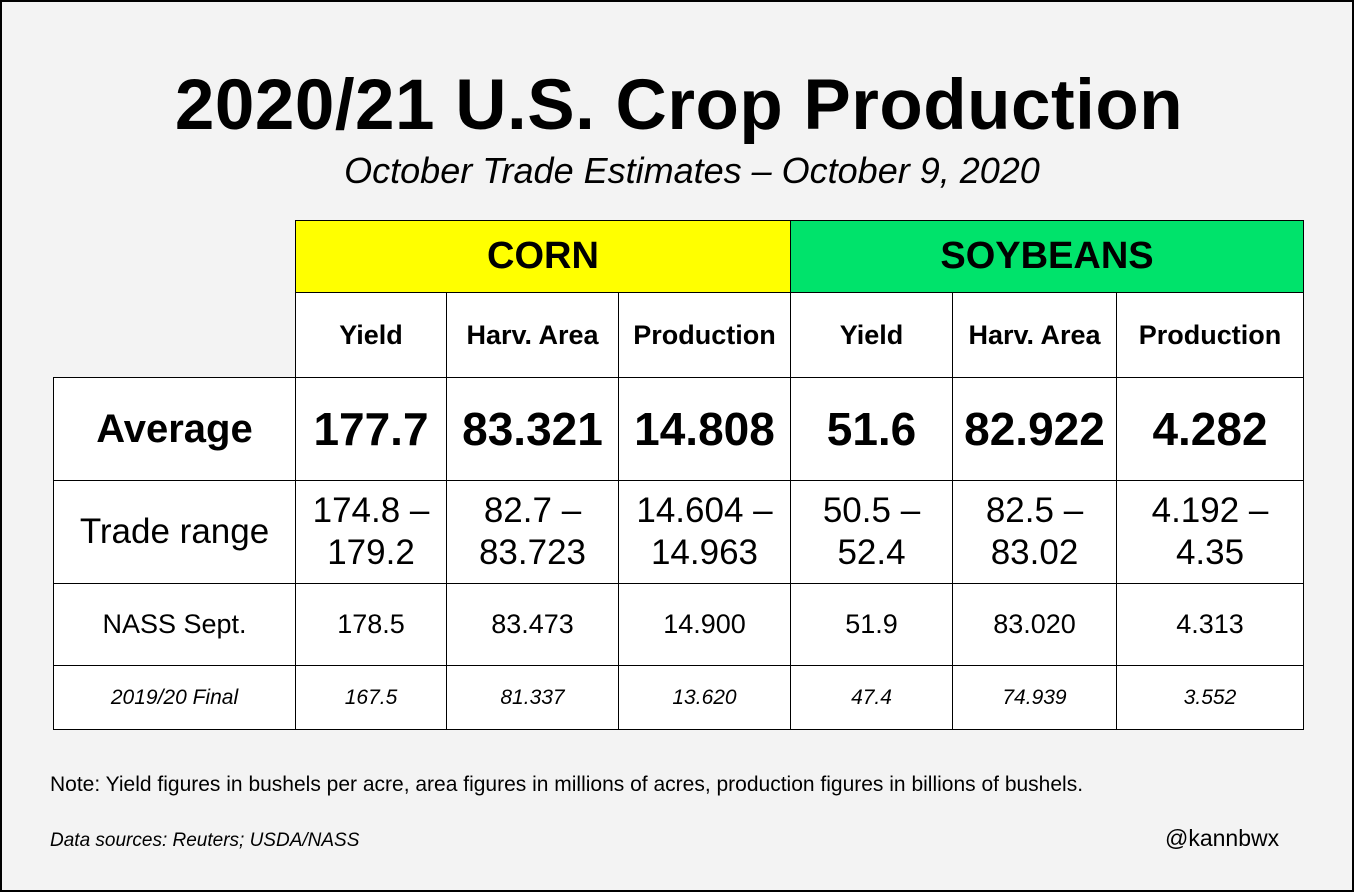 This screenshot has height=892, width=1354. Describe the element at coordinates (371, 429) in the screenshot. I see `cell-average-corn-yield: 177.7` at that location.